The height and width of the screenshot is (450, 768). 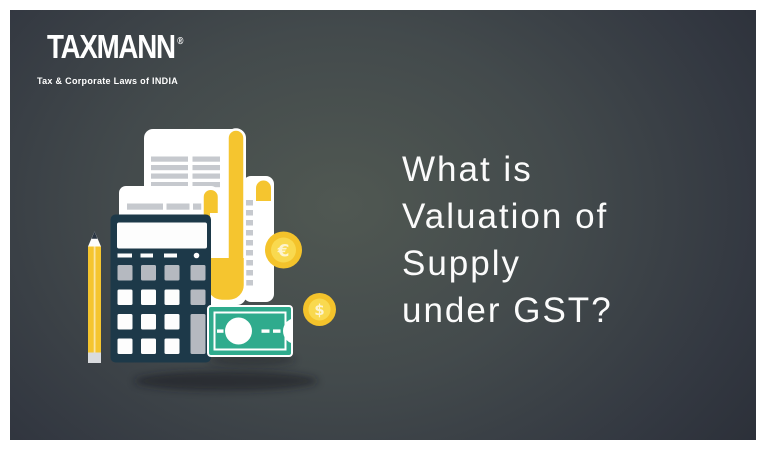 I want to click on logo-registered-mark: ®, so click(x=180, y=41).